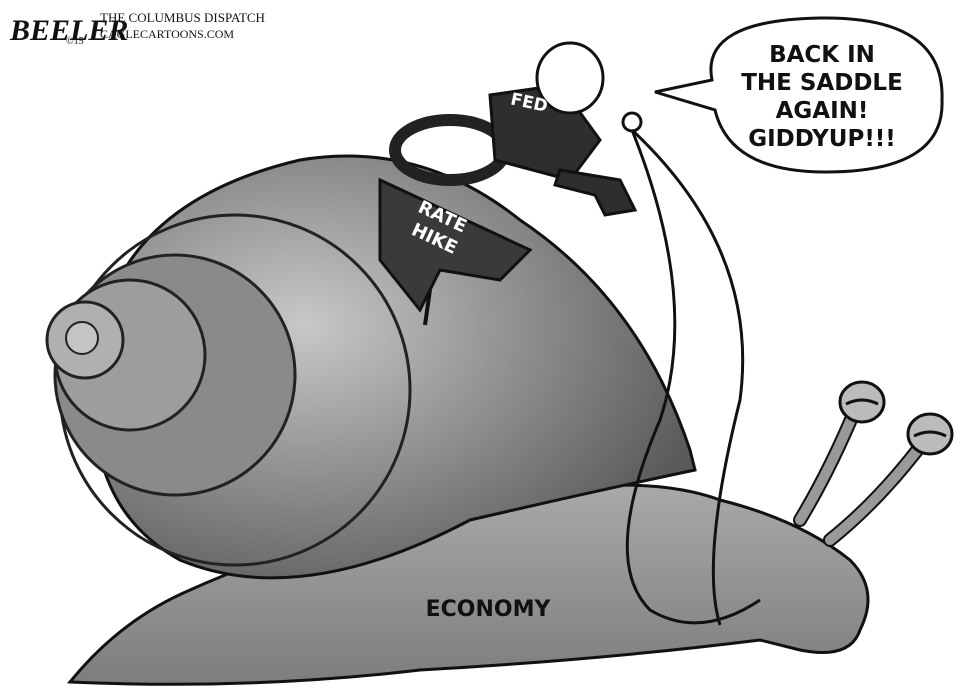 This screenshot has height=699, width=968. Describe the element at coordinates (595, 192) in the screenshot. I see `rider-leg` at that location.